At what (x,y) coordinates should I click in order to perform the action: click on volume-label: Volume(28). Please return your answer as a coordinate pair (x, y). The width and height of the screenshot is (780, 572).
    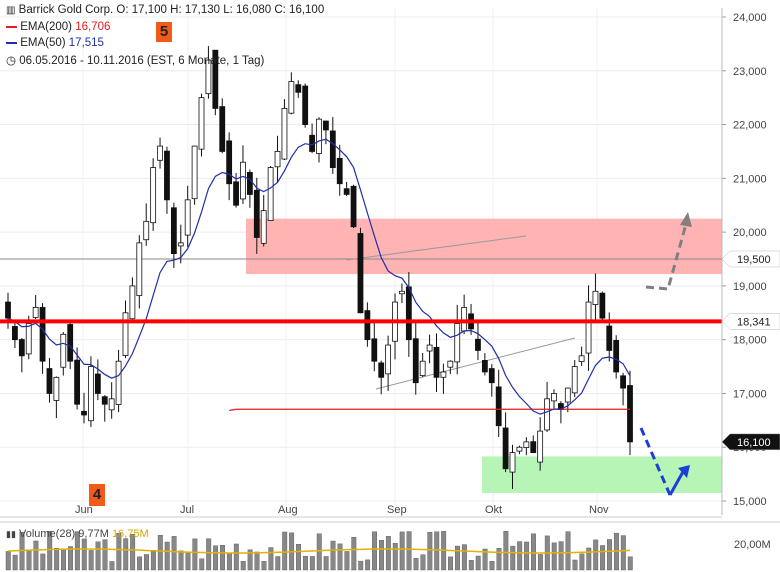
    Looking at the image, I should click on (47, 534).